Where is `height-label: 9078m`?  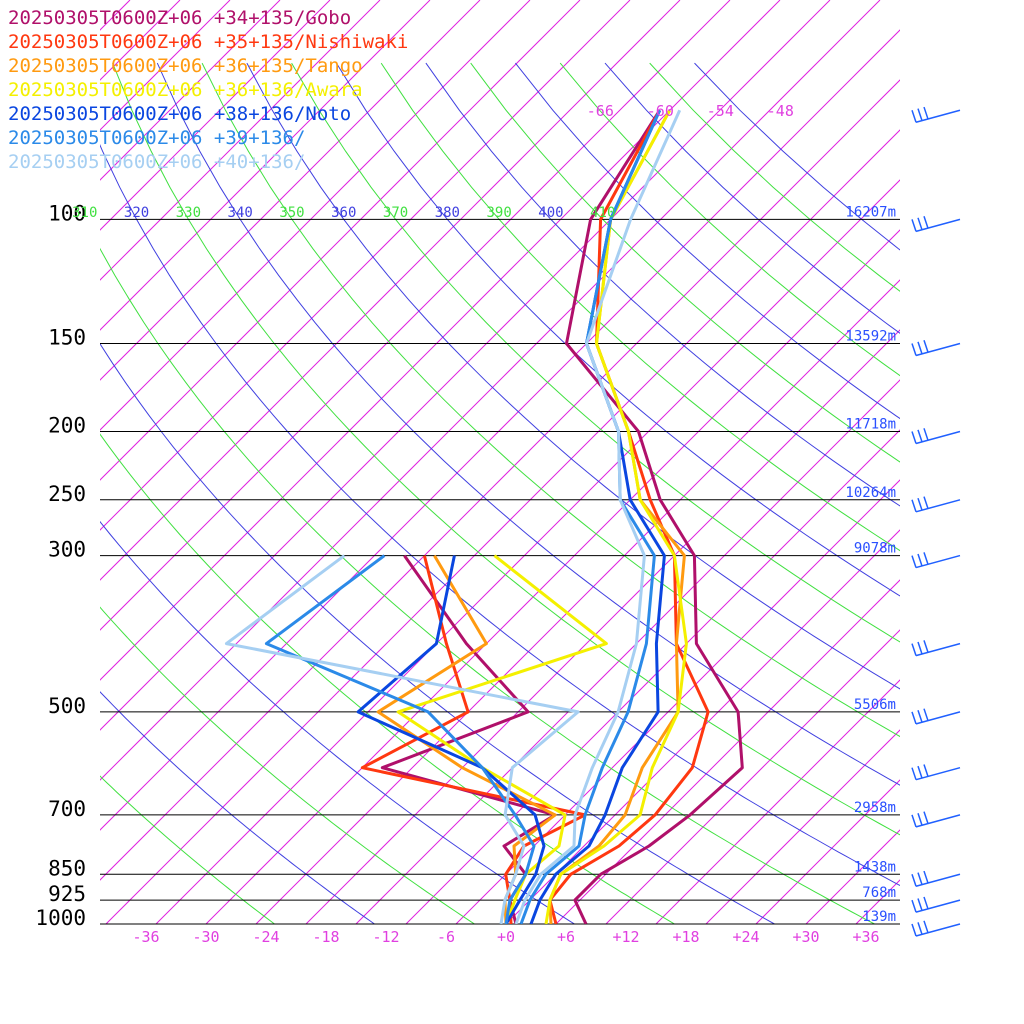 height-label: 9078m is located at coordinates (875, 549).